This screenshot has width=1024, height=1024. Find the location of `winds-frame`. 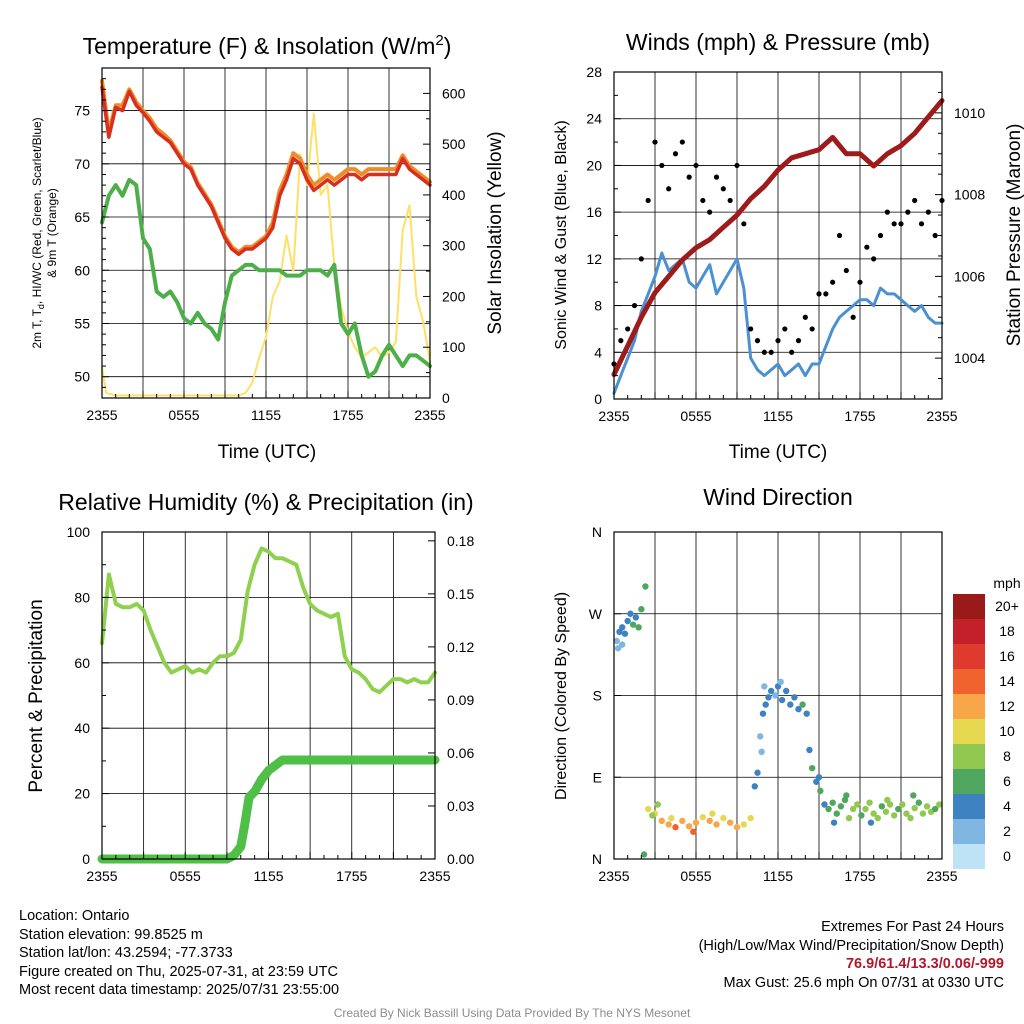

winds-frame is located at coordinates (778, 235).